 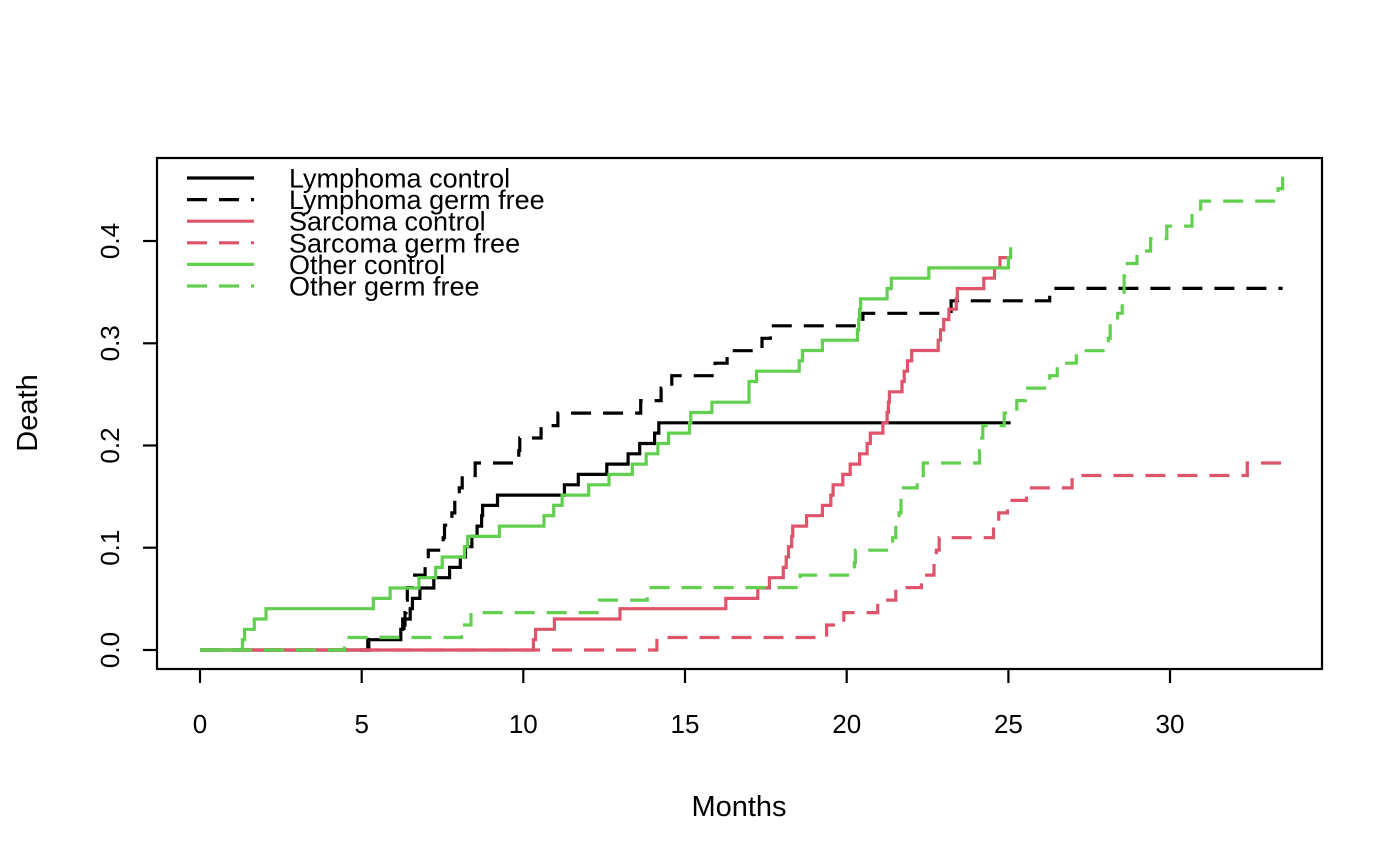 What do you see at coordinates (110, 241) in the screenshot?
I see `y-axis-tick-label: 0.4` at bounding box center [110, 241].